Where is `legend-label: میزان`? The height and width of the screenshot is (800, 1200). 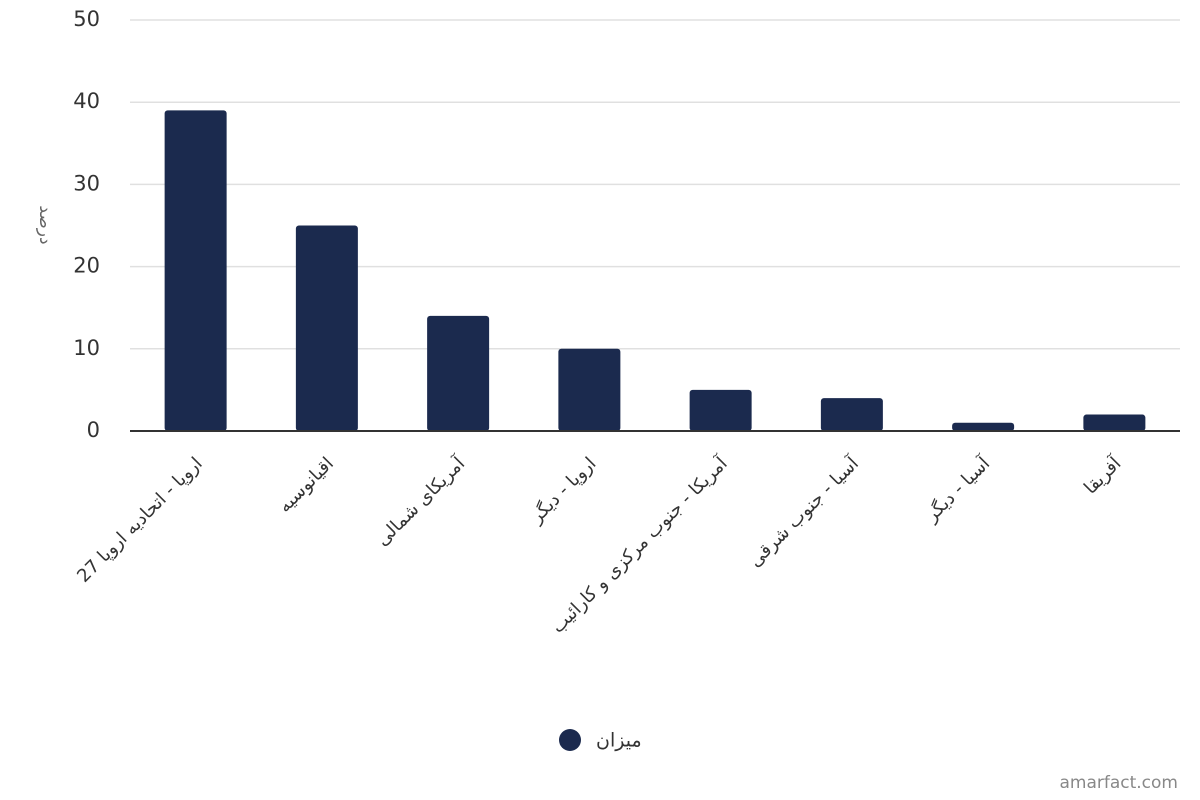
legend-label: میزان is located at coordinates (619, 741).